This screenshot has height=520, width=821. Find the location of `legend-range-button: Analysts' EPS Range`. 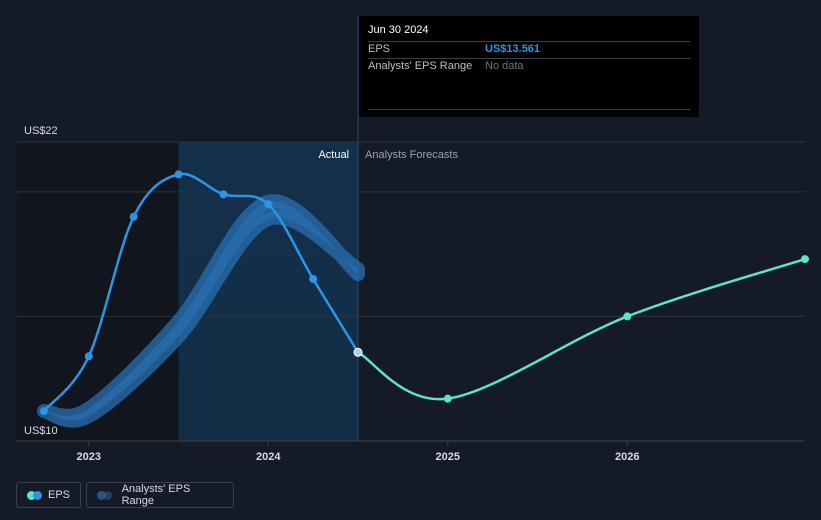

legend-range-button: Analysts' EPS Range is located at coordinates (160, 495).